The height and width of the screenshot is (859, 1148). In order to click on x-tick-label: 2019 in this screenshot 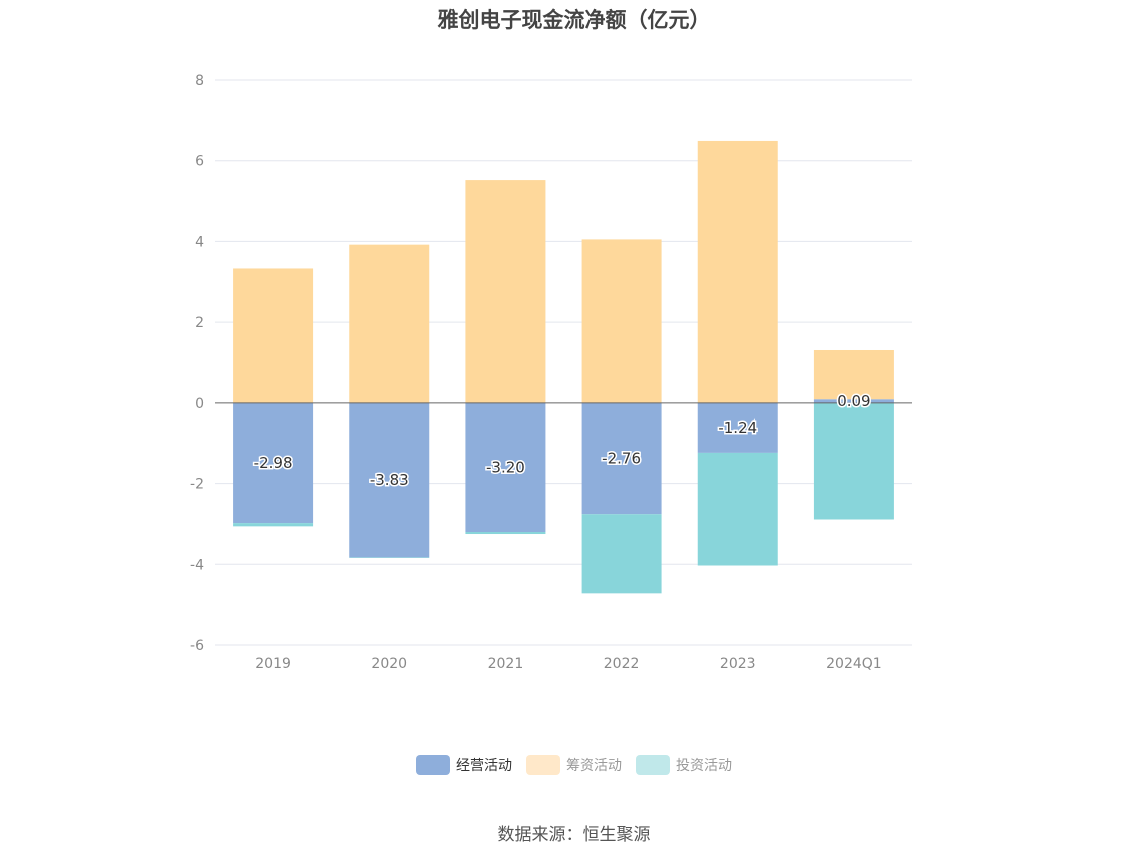, I will do `click(273, 664)`.